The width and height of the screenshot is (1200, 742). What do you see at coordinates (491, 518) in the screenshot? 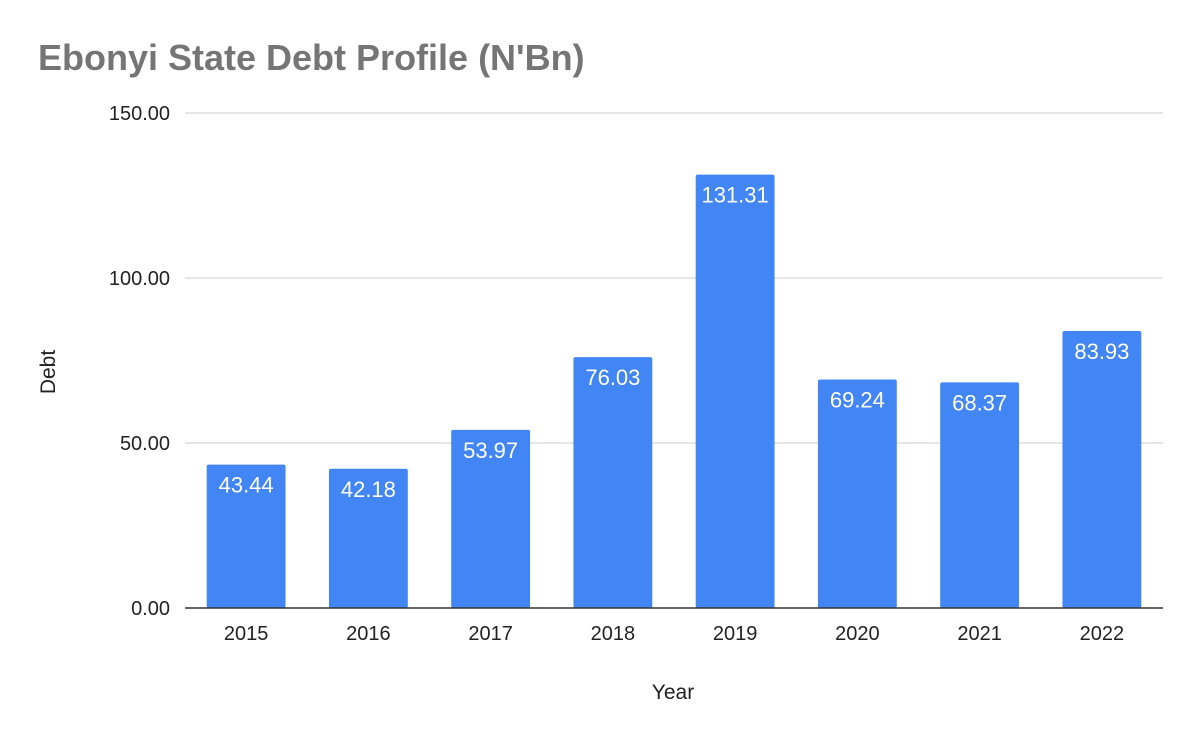
I see `bar-2017` at bounding box center [491, 518].